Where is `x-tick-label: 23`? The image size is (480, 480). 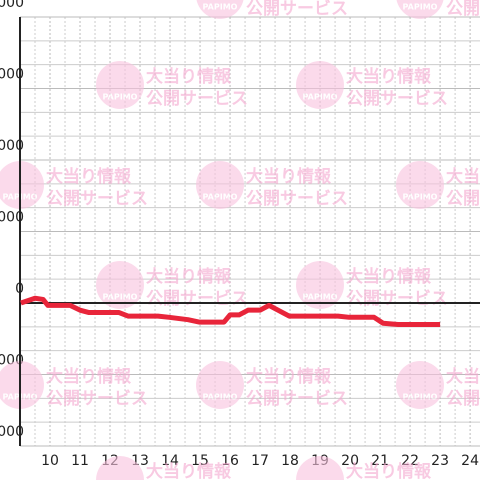 x-tick-label: 23 is located at coordinates (440, 461).